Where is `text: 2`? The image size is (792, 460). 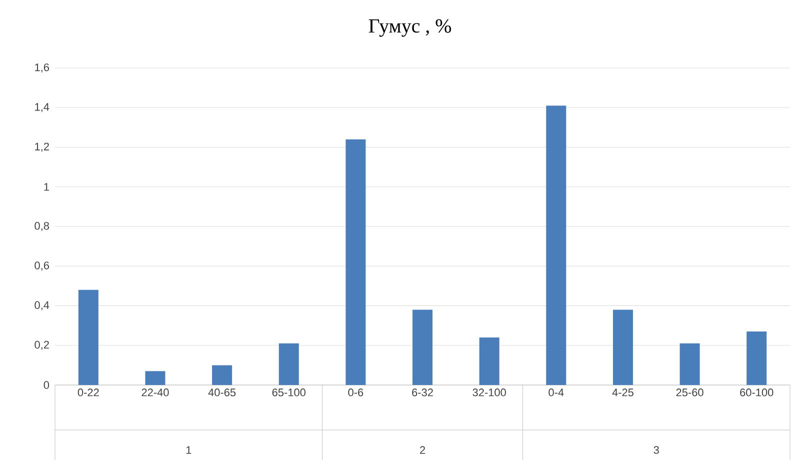
text: 2 is located at coordinates (423, 450).